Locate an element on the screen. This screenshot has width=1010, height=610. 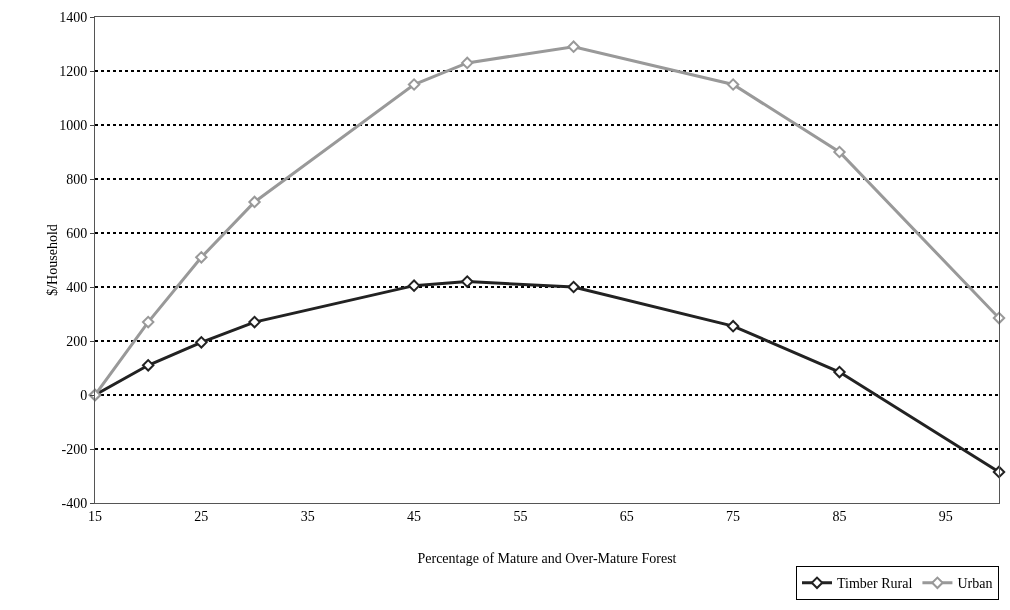
x-tick-label: 55 is located at coordinates (520, 516).